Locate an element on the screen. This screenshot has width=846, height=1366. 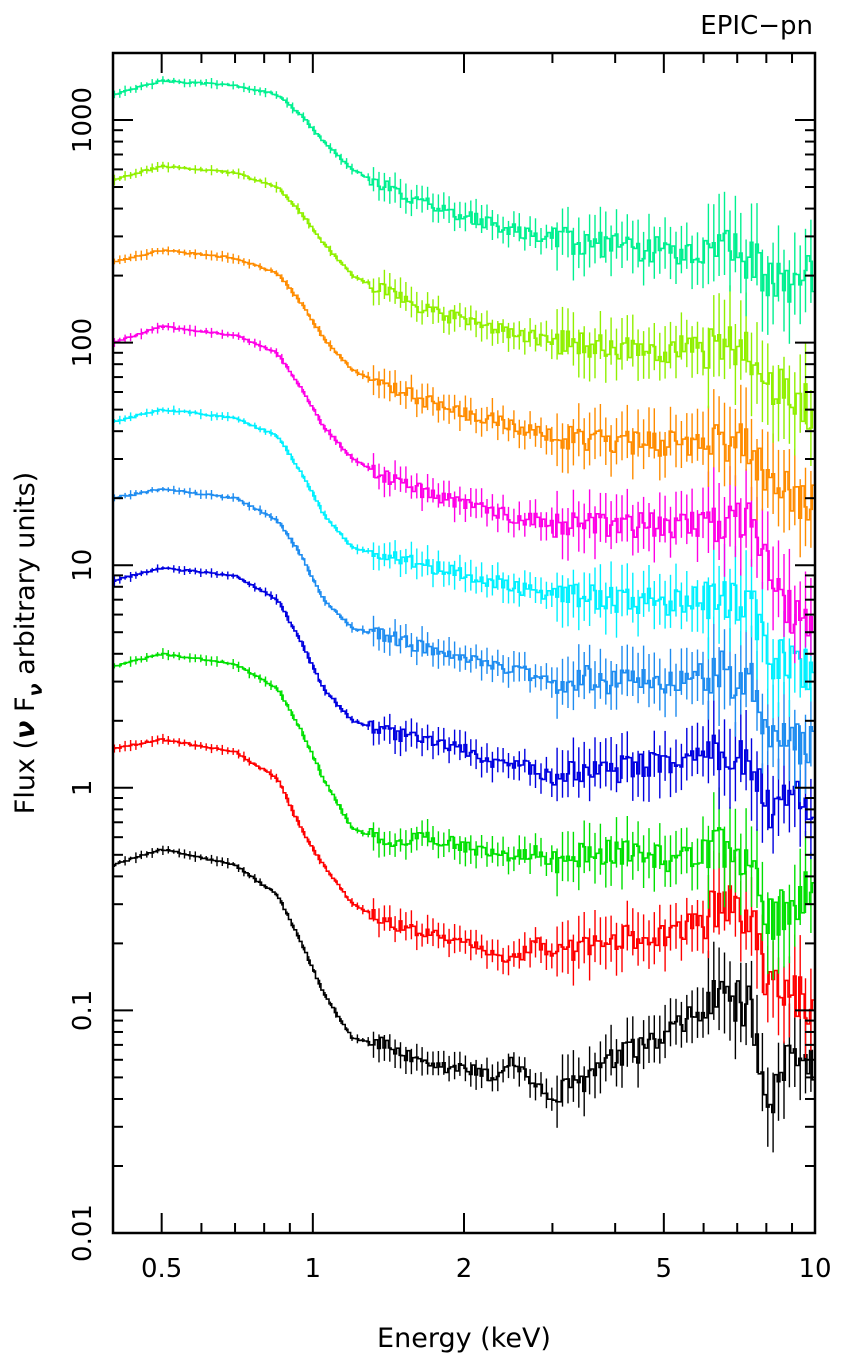
x-tick-label: 2 is located at coordinates (464, 1269).